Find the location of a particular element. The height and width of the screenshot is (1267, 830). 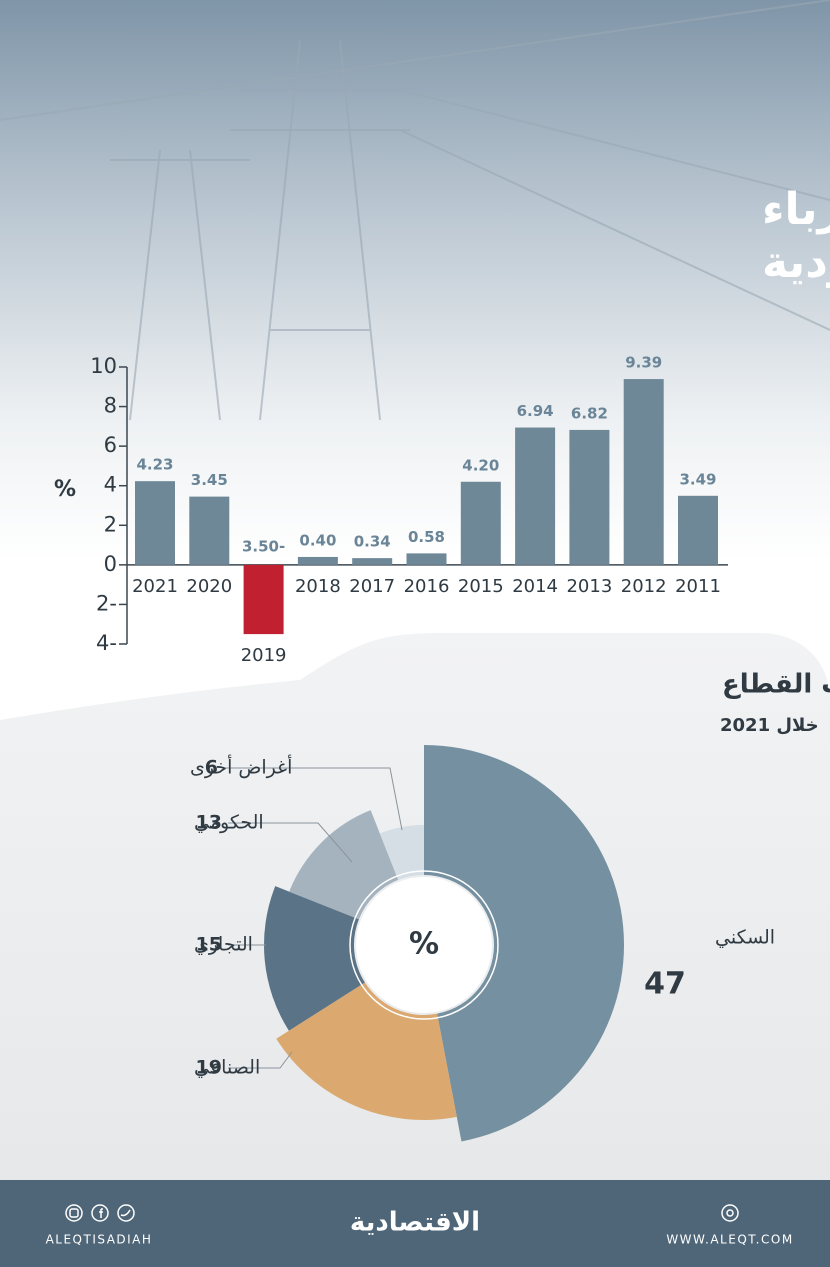

value-label: 3.50- is located at coordinates (263, 546).